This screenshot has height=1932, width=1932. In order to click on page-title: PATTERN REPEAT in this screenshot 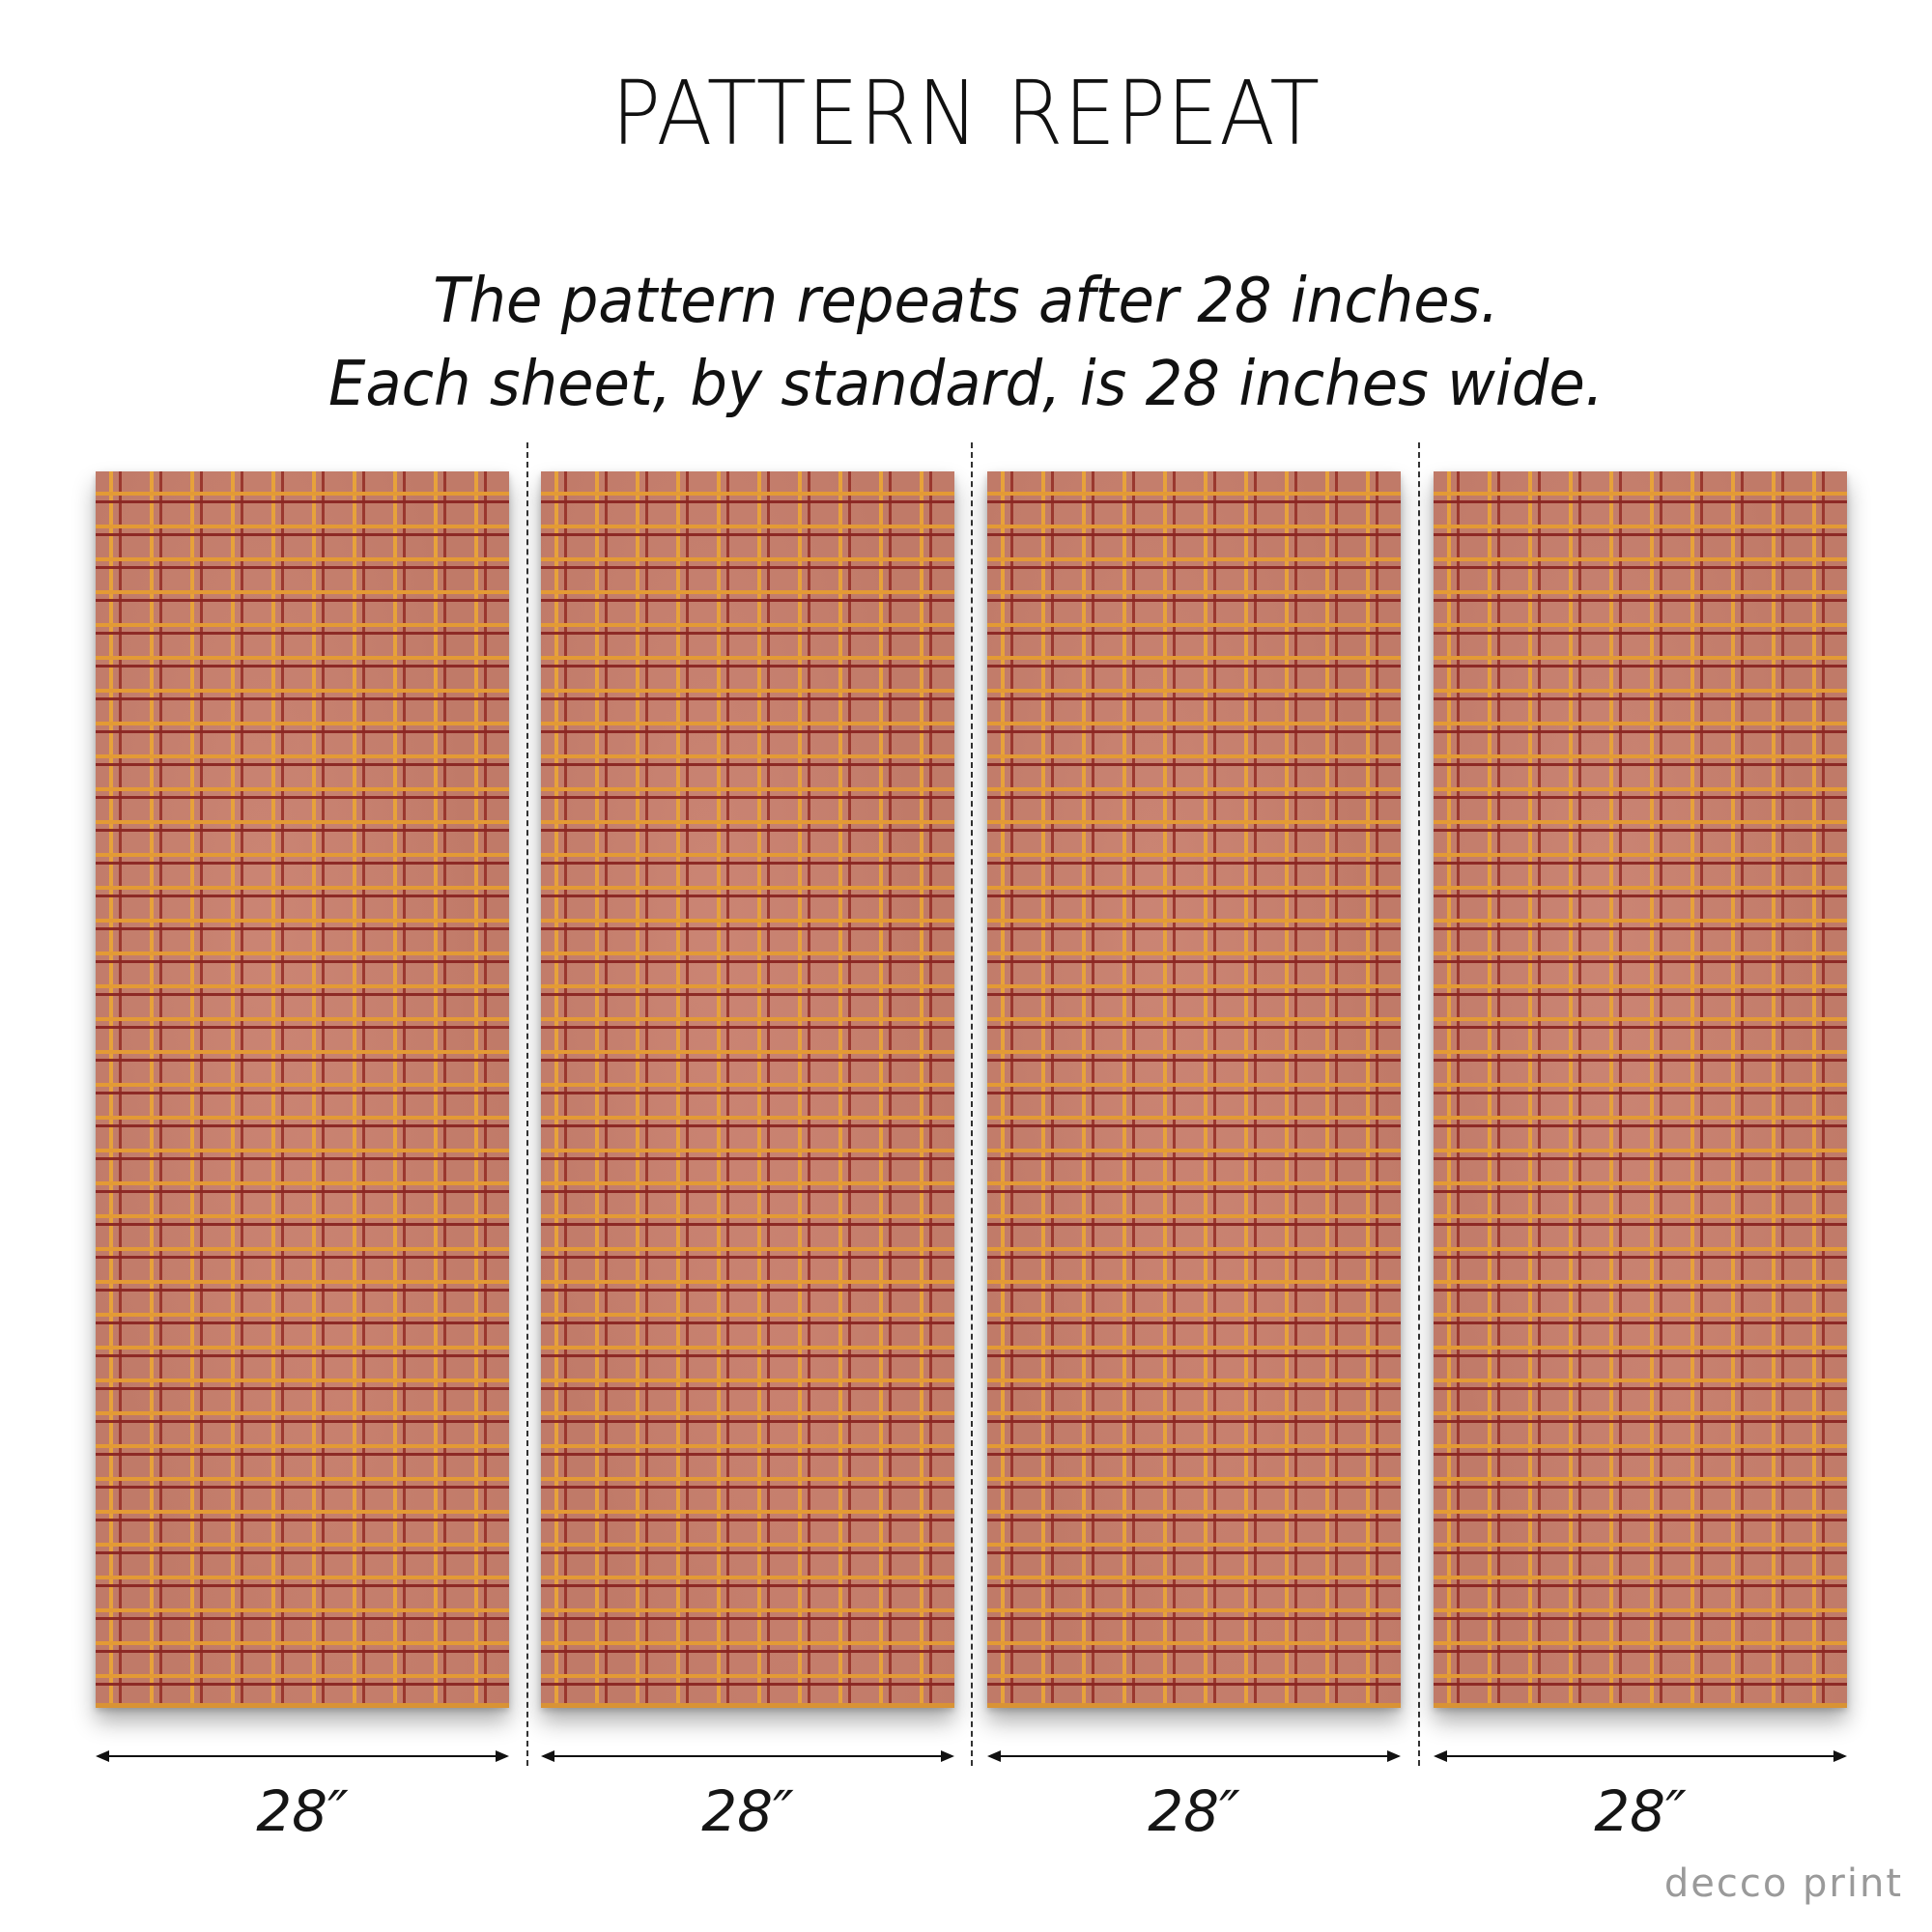, I will do `click(966, 113)`.